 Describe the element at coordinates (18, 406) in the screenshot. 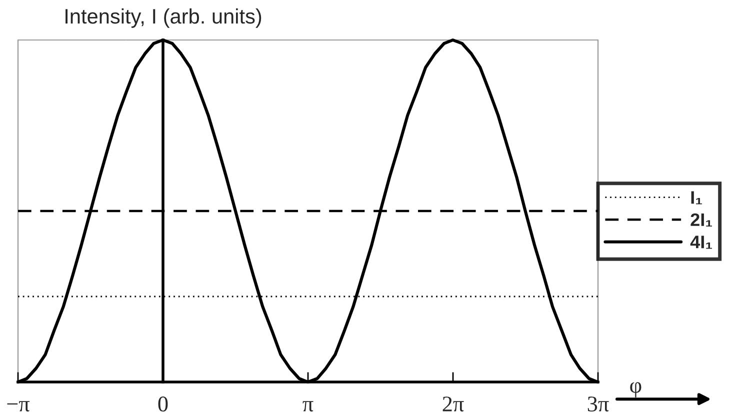

I see `x-tick-label: −π` at that location.